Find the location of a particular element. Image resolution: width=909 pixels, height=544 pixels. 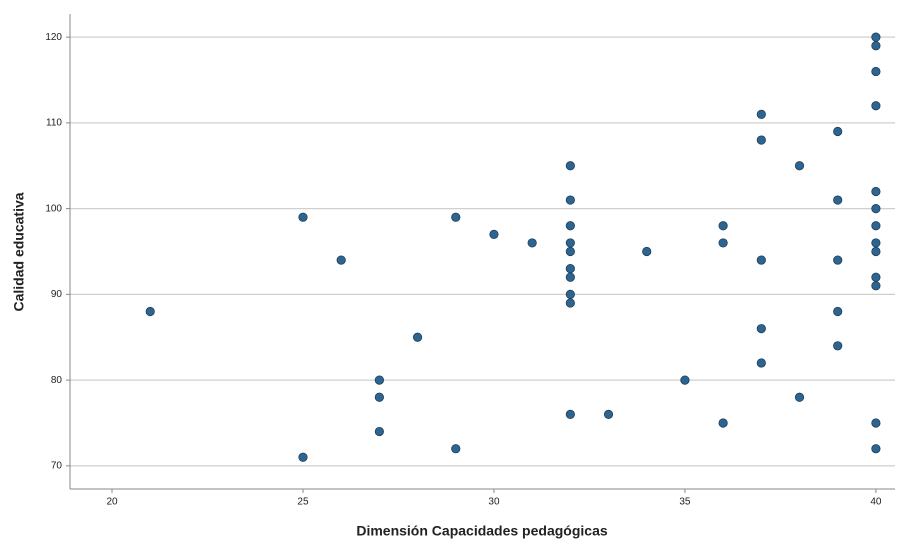

y-tick-label: 120 is located at coordinates (53, 37).